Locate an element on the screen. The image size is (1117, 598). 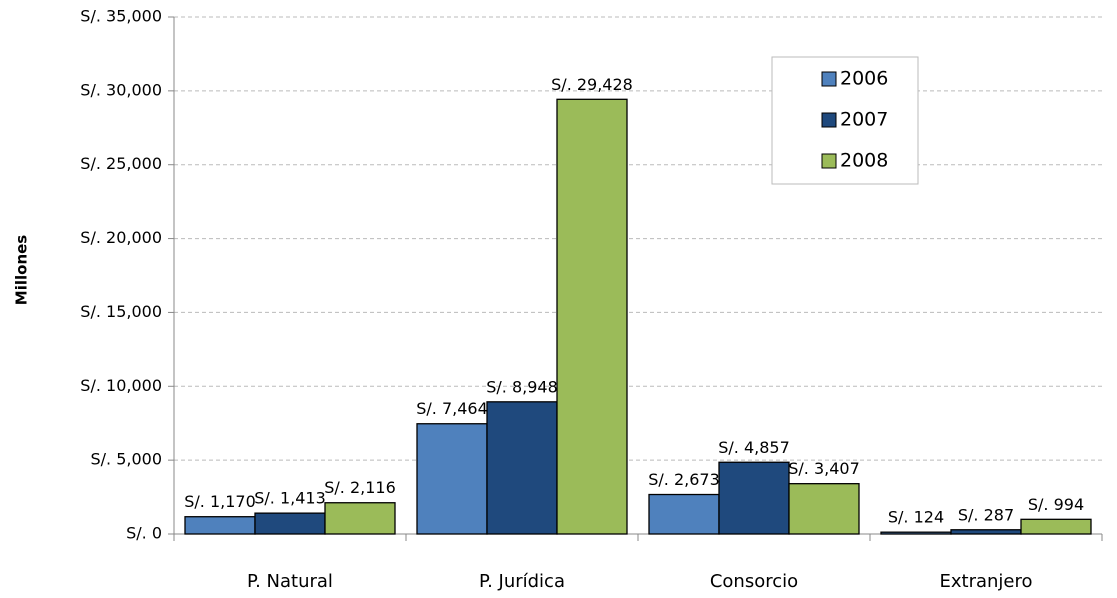
y-tick-label: S/. 0 is located at coordinates (144, 533).